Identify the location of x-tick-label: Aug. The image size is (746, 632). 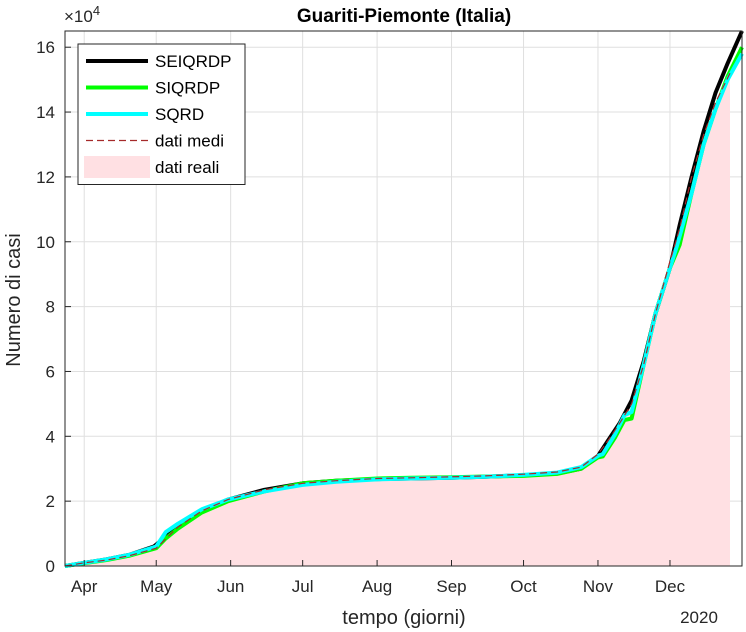
(377, 586).